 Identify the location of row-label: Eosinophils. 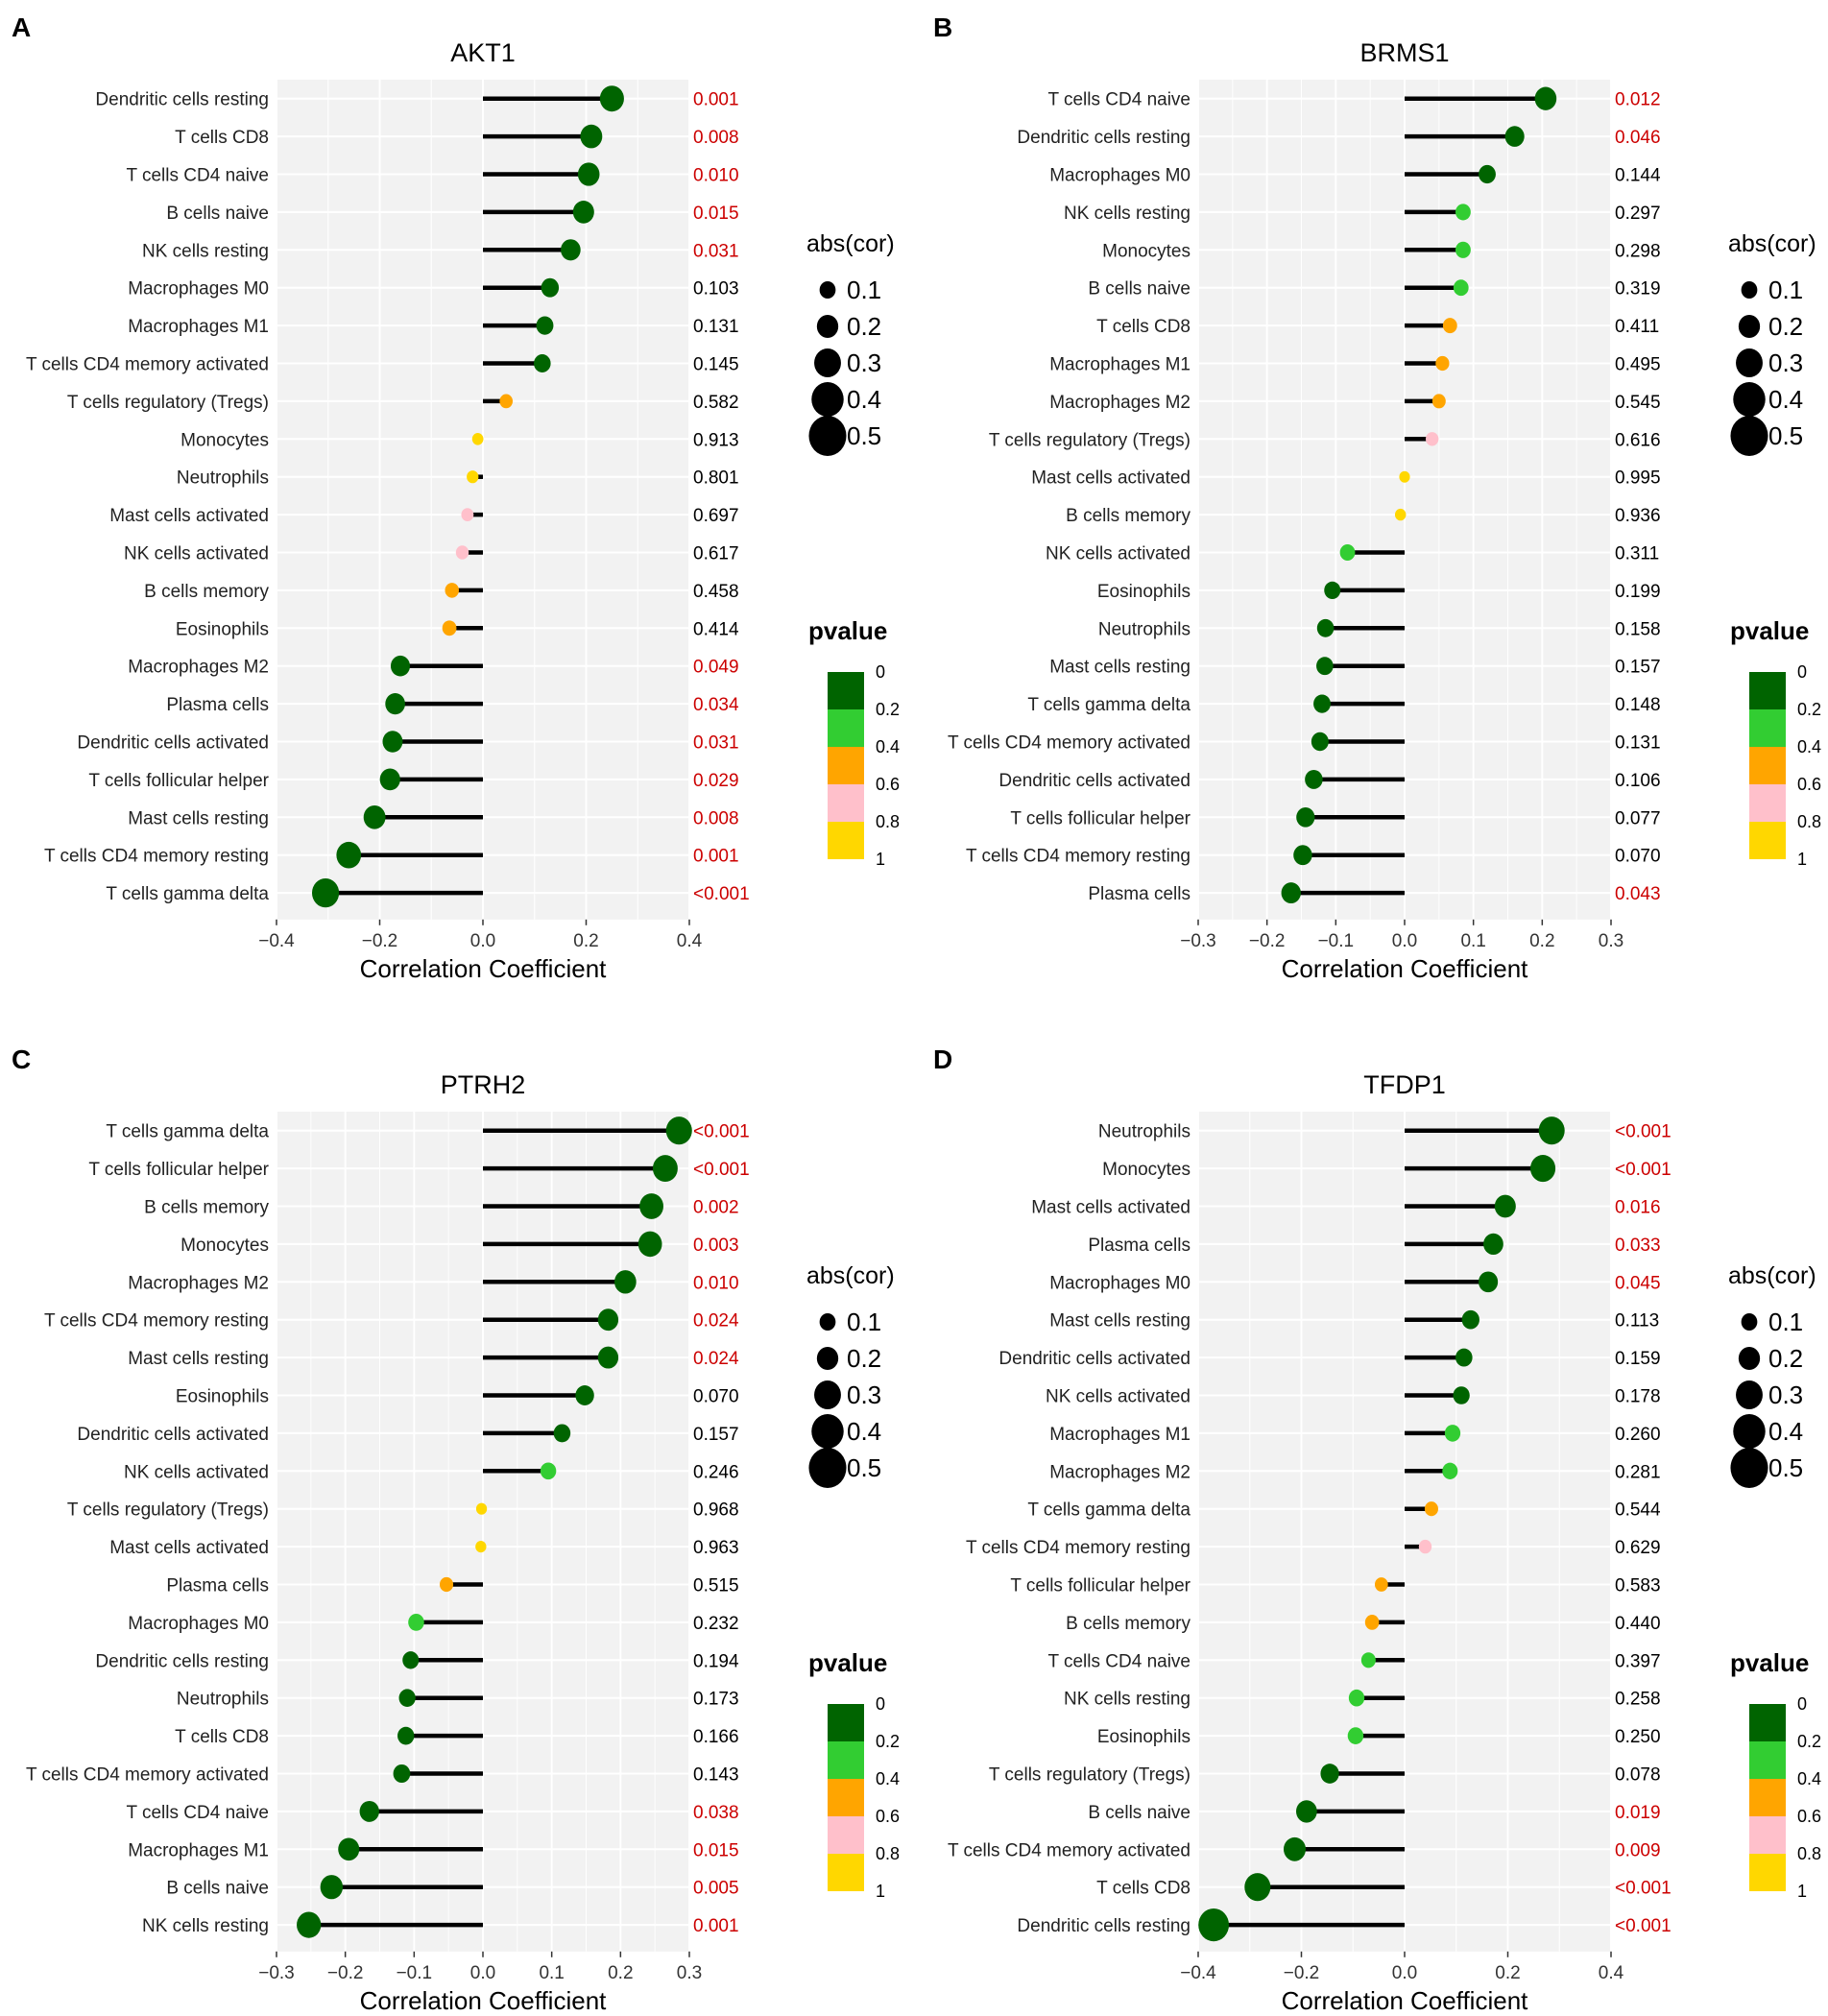
(1144, 592).